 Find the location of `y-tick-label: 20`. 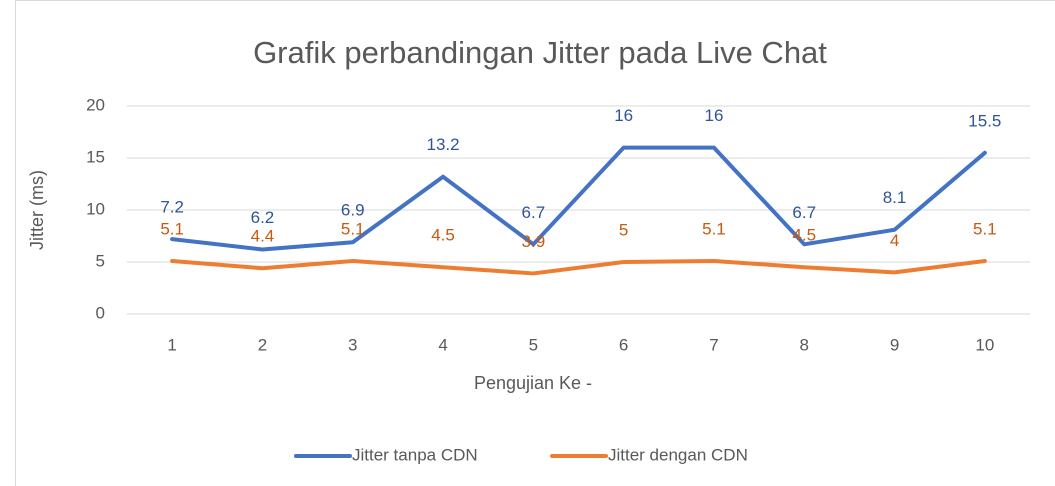

y-tick-label: 20 is located at coordinates (95, 104).